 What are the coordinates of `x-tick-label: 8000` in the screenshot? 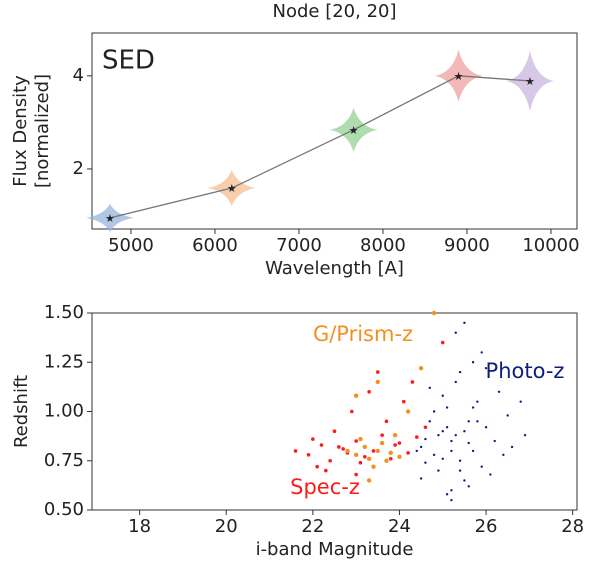 It's located at (383, 245).